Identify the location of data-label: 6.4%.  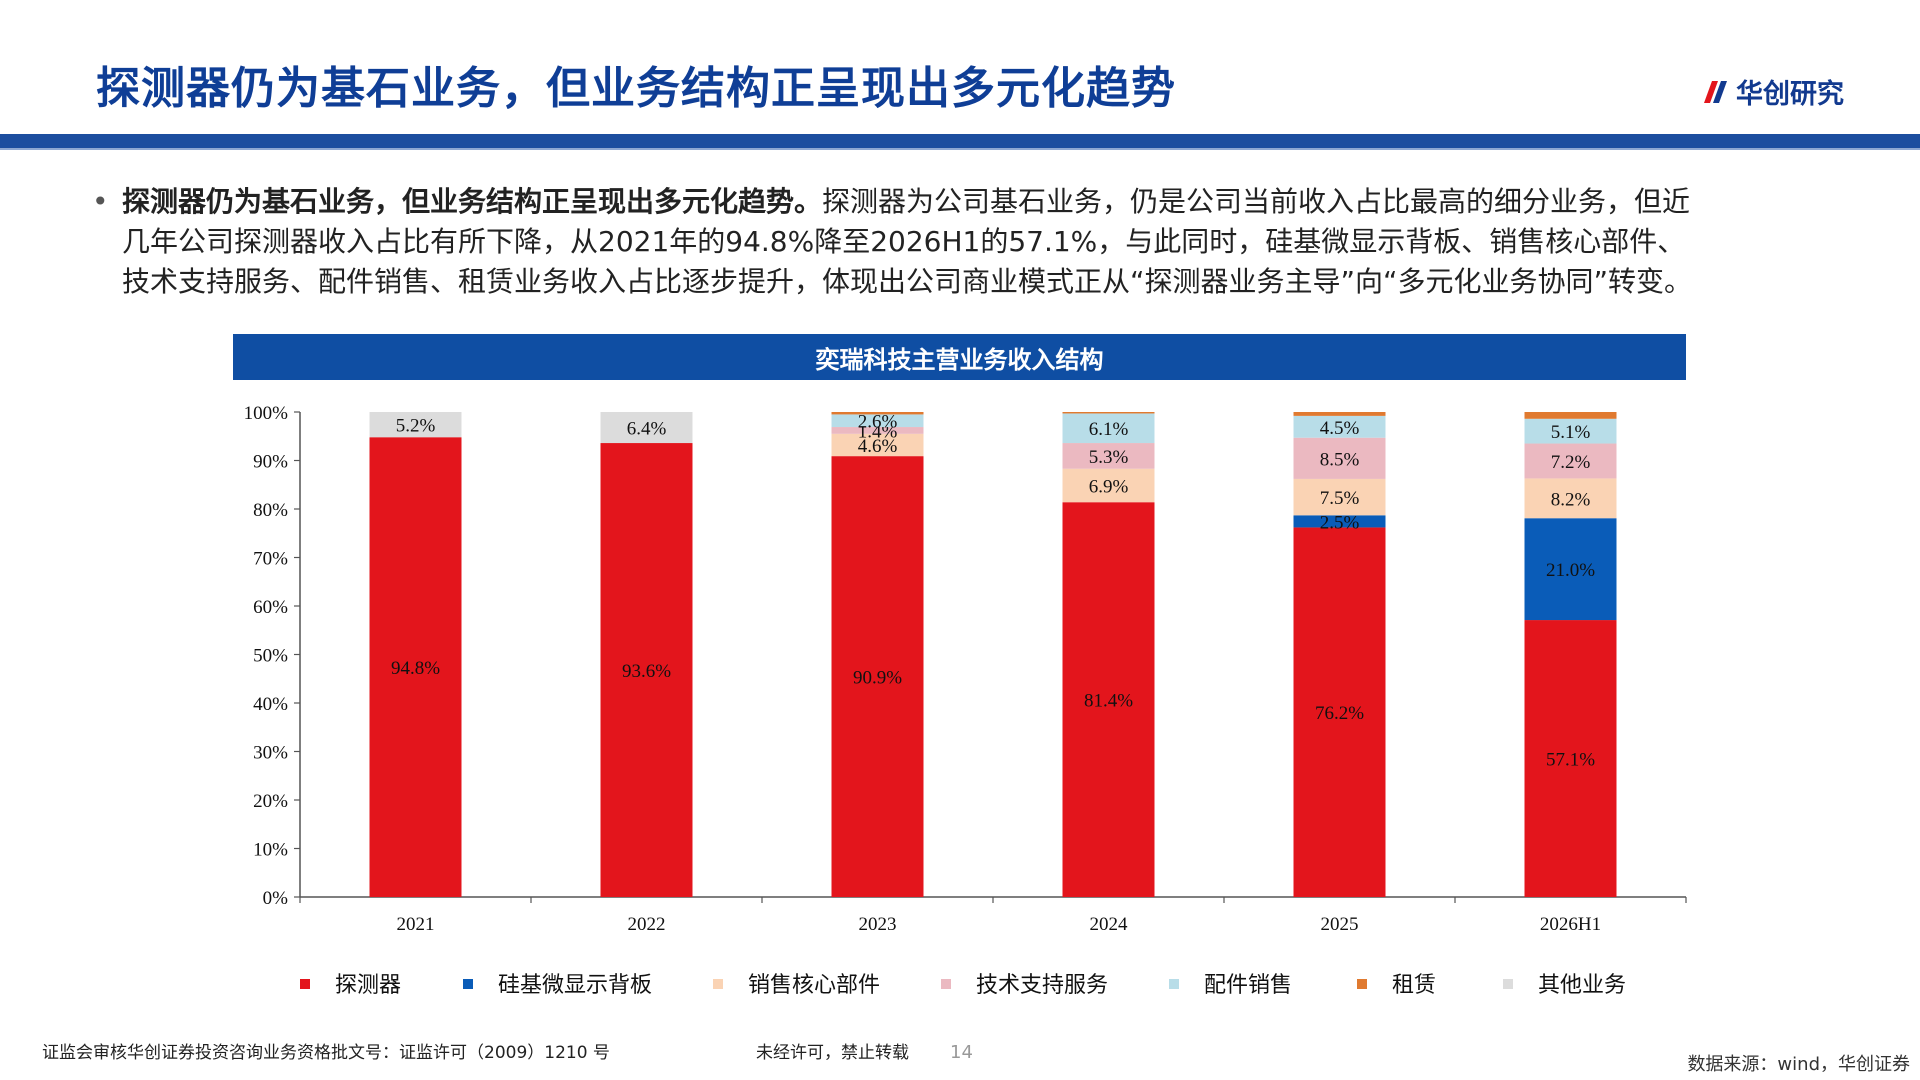
(647, 429).